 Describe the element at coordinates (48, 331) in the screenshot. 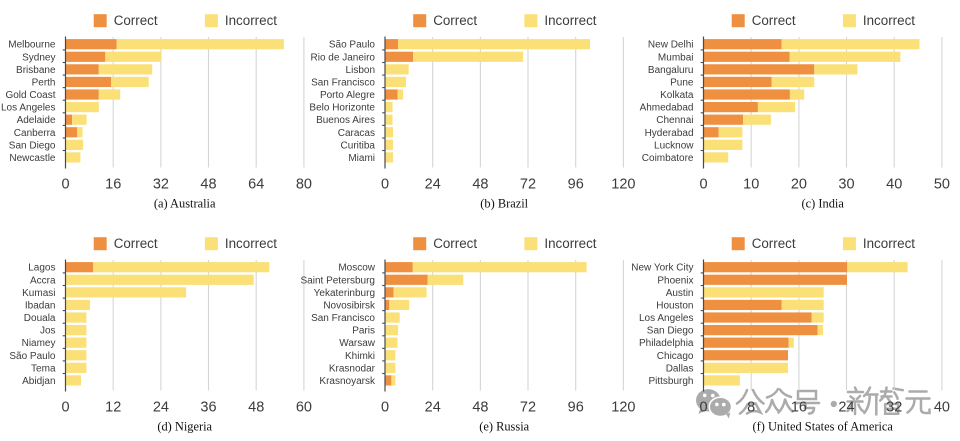

I see `svg-text: Jos` at that location.